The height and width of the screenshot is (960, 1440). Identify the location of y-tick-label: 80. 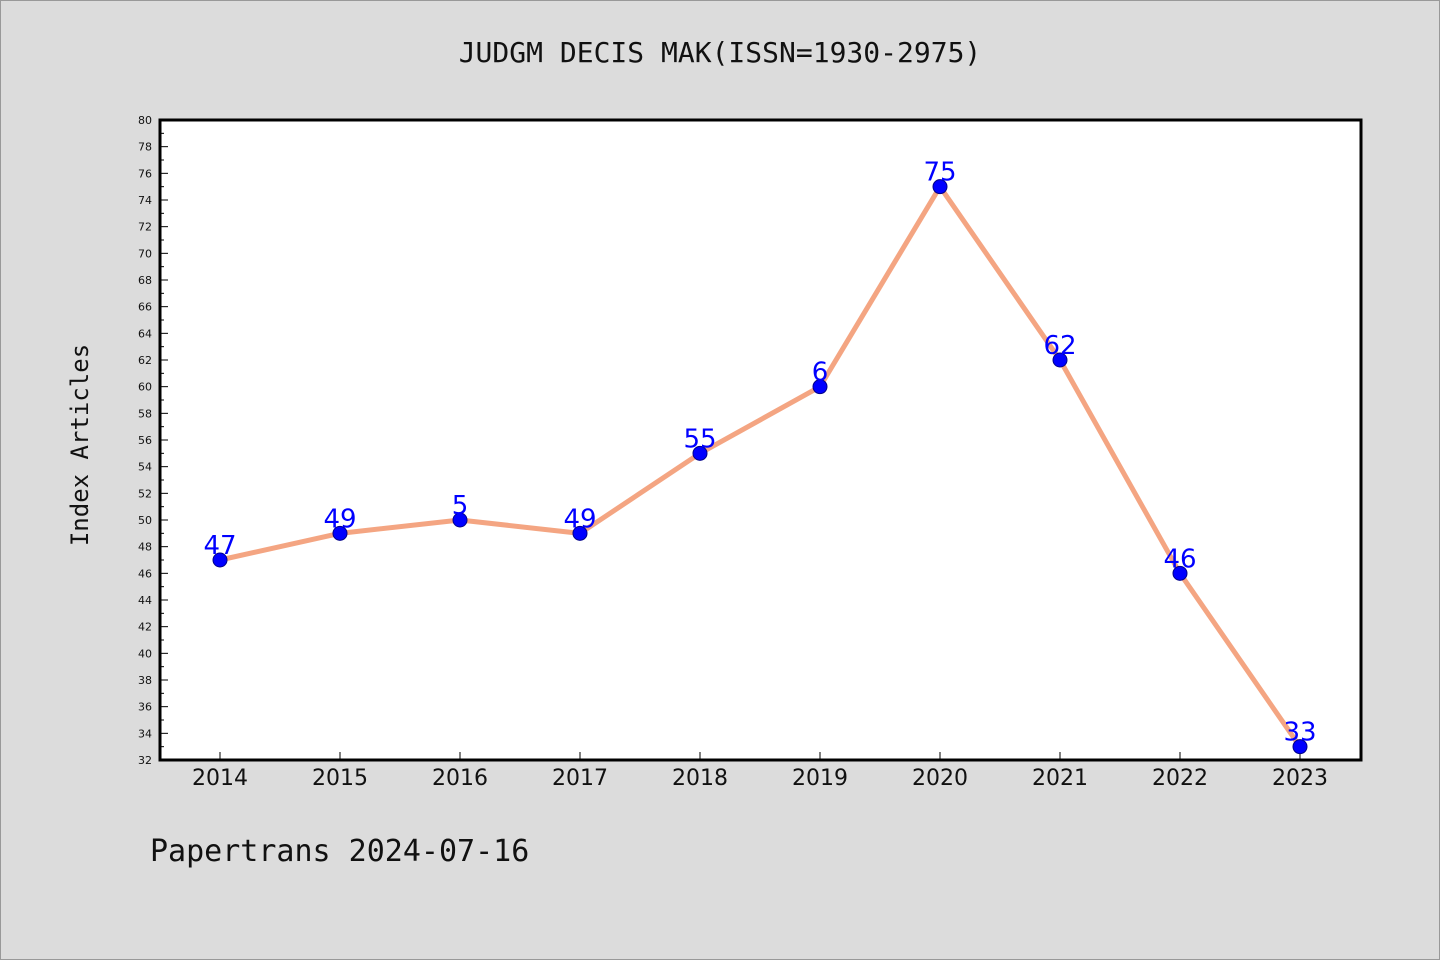
(145, 120).